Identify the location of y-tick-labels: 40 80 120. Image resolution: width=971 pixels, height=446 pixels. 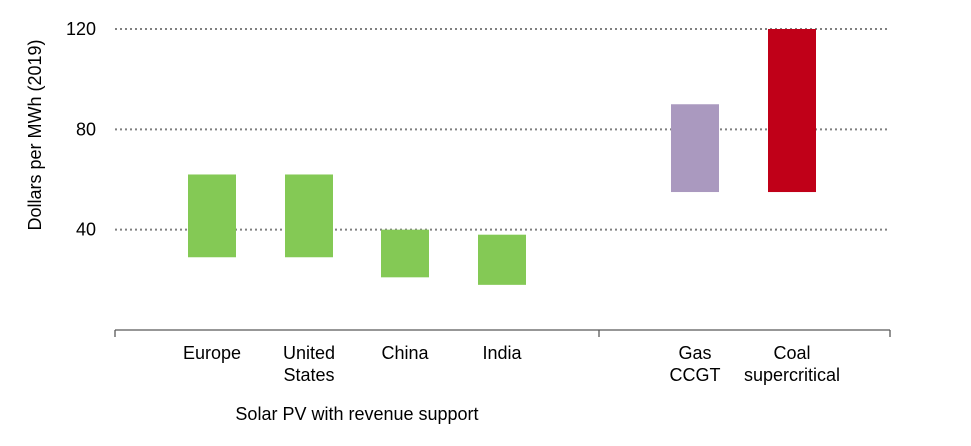
(81, 129).